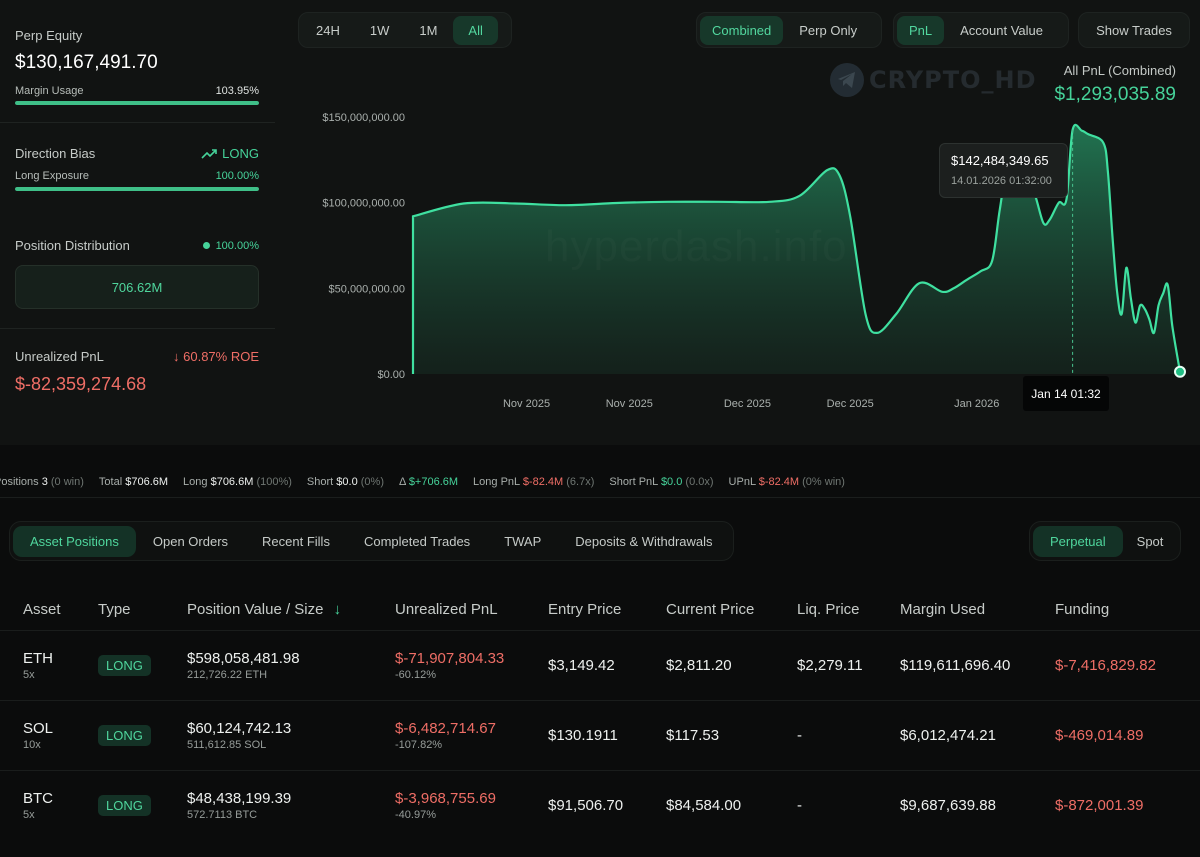 The width and height of the screenshot is (1200, 857). I want to click on funding: $-7,416,829.82, so click(1127, 664).